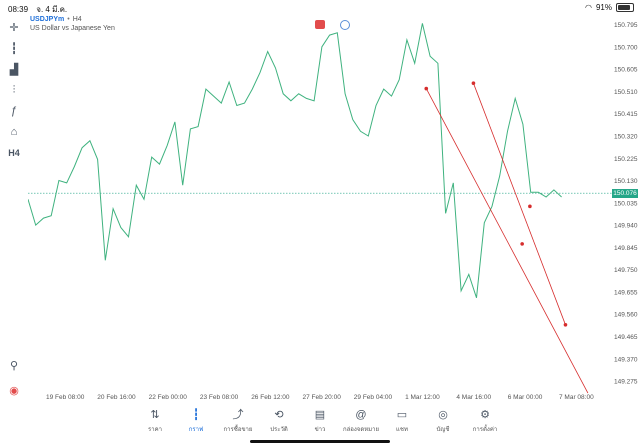 The height and width of the screenshot is (447, 640). What do you see at coordinates (14, 89) in the screenshot?
I see `indicators-icon: ⫶` at bounding box center [14, 89].